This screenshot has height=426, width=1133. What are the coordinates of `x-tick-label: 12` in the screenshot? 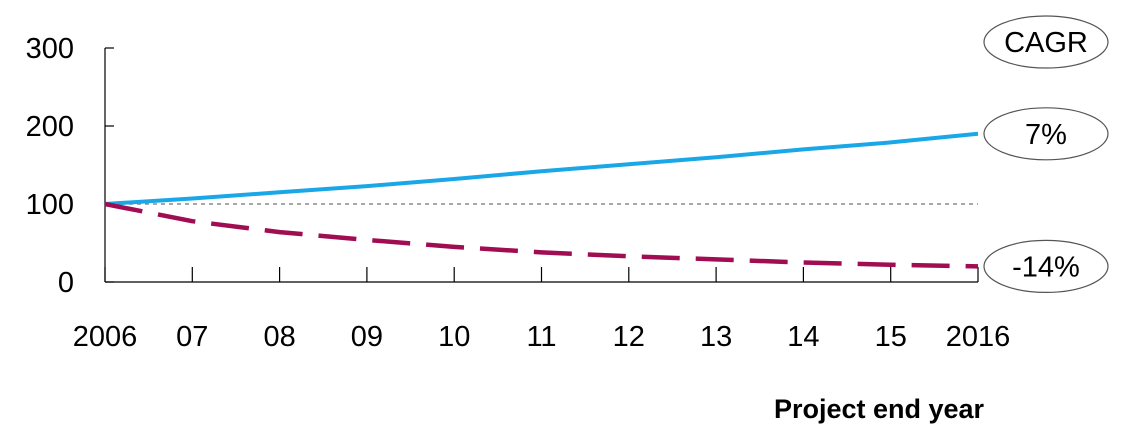 It's located at (629, 337).